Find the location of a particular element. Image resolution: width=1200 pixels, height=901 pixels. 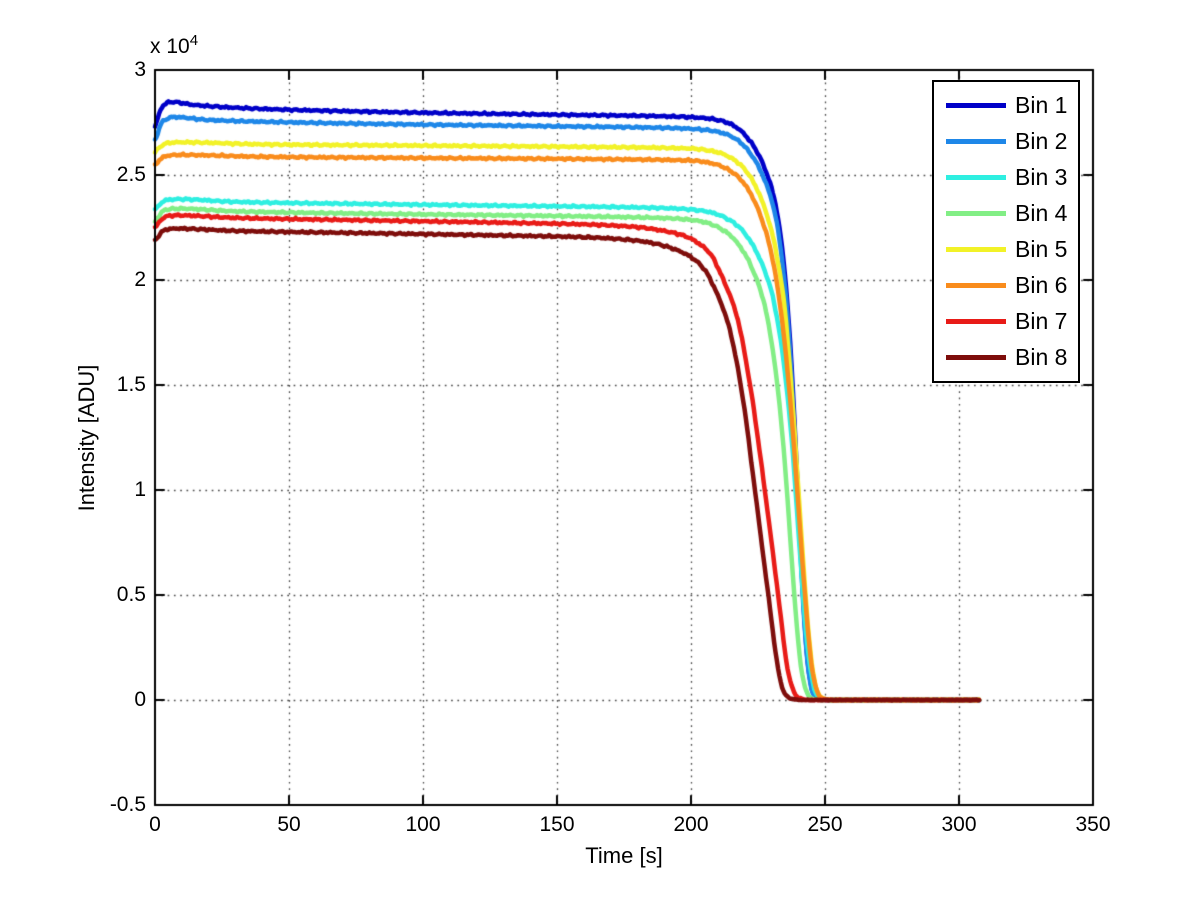

legend-item: Bin 2 is located at coordinates (1006, 142).